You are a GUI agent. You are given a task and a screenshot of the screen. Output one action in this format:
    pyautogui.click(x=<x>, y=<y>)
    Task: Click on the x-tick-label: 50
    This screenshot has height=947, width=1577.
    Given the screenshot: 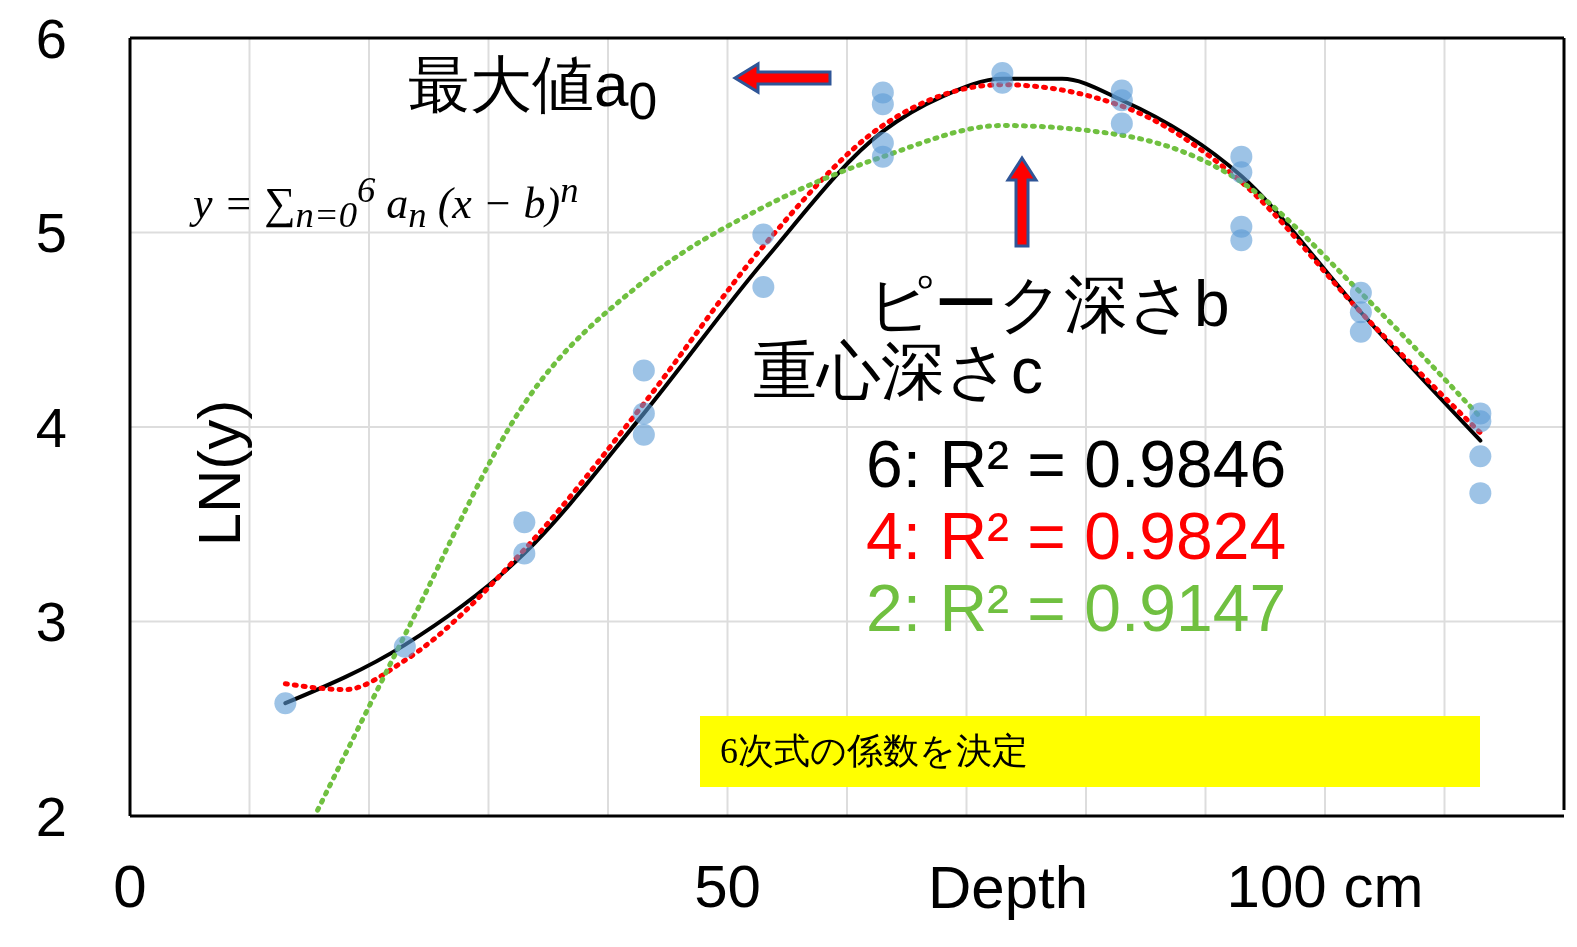 What is the action you would take?
    pyautogui.click(x=727, y=886)
    